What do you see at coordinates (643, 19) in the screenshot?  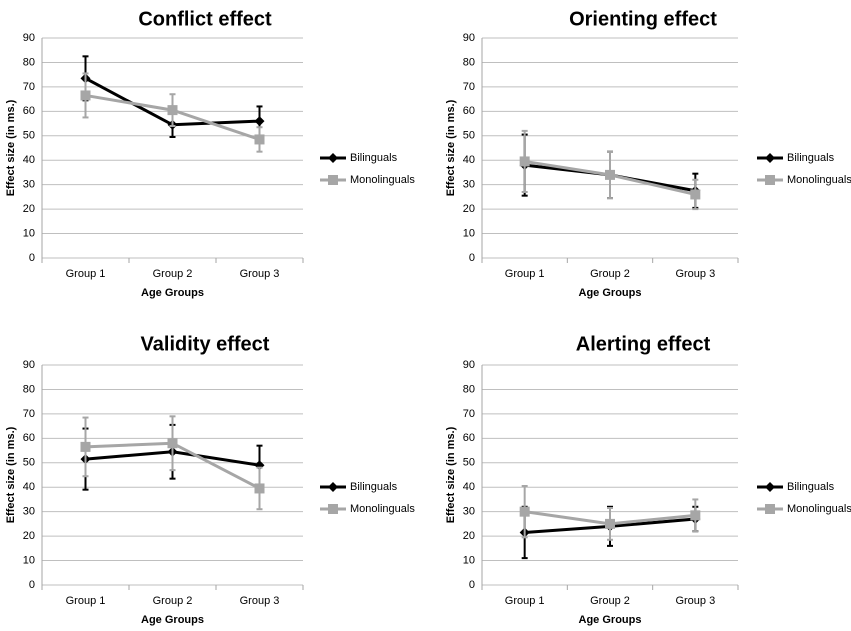 I see `chart-title: Orienting effect` at bounding box center [643, 19].